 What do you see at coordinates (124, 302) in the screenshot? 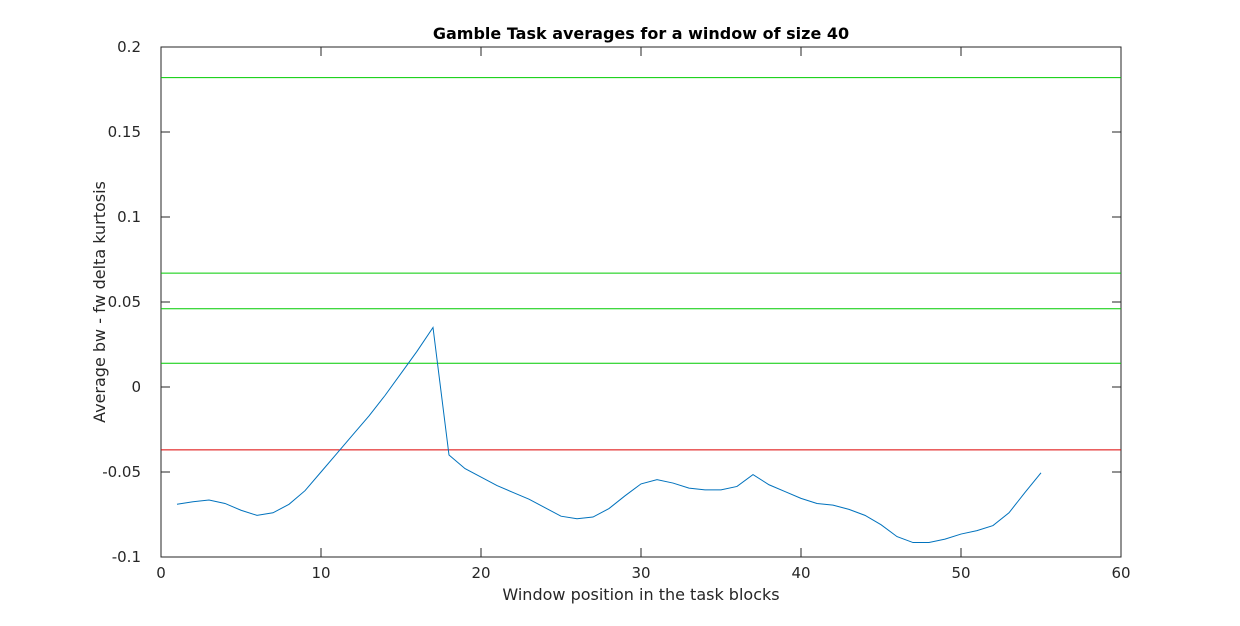
I see `y-tick-label: 0.05` at bounding box center [124, 302].